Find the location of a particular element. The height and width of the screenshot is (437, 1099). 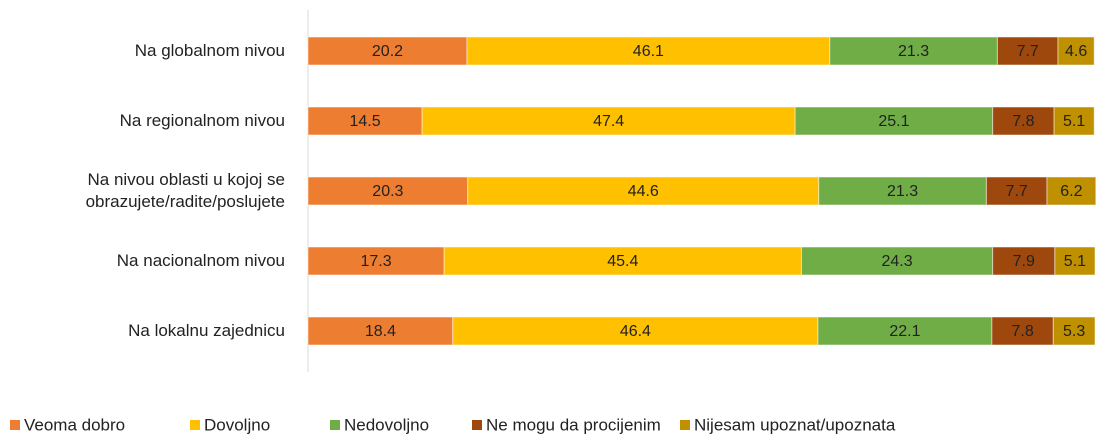

data-label: 5.3 is located at coordinates (1074, 331).